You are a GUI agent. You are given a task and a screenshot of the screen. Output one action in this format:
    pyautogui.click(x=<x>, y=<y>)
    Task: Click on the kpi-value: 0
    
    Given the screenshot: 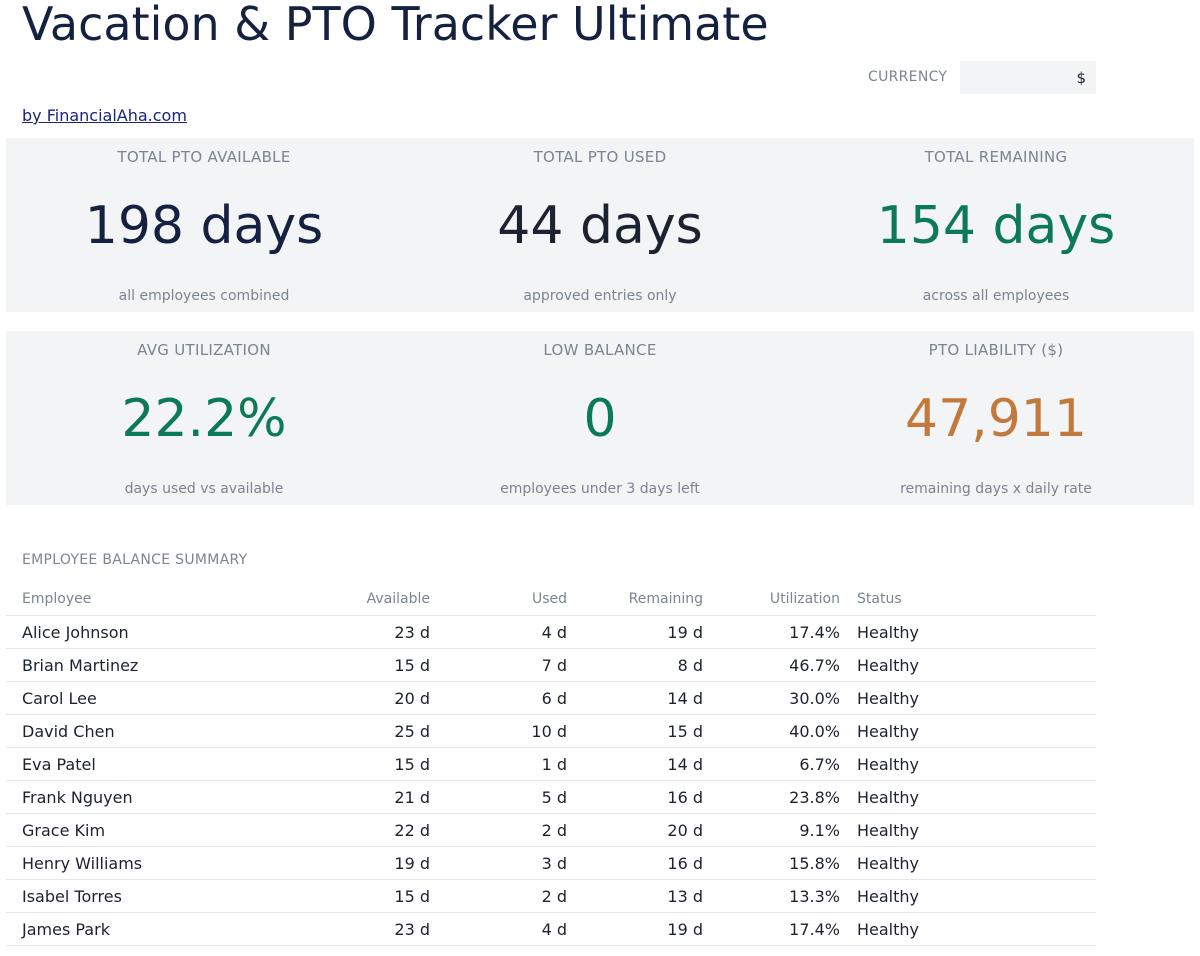 What is the action you would take?
    pyautogui.click(x=600, y=419)
    